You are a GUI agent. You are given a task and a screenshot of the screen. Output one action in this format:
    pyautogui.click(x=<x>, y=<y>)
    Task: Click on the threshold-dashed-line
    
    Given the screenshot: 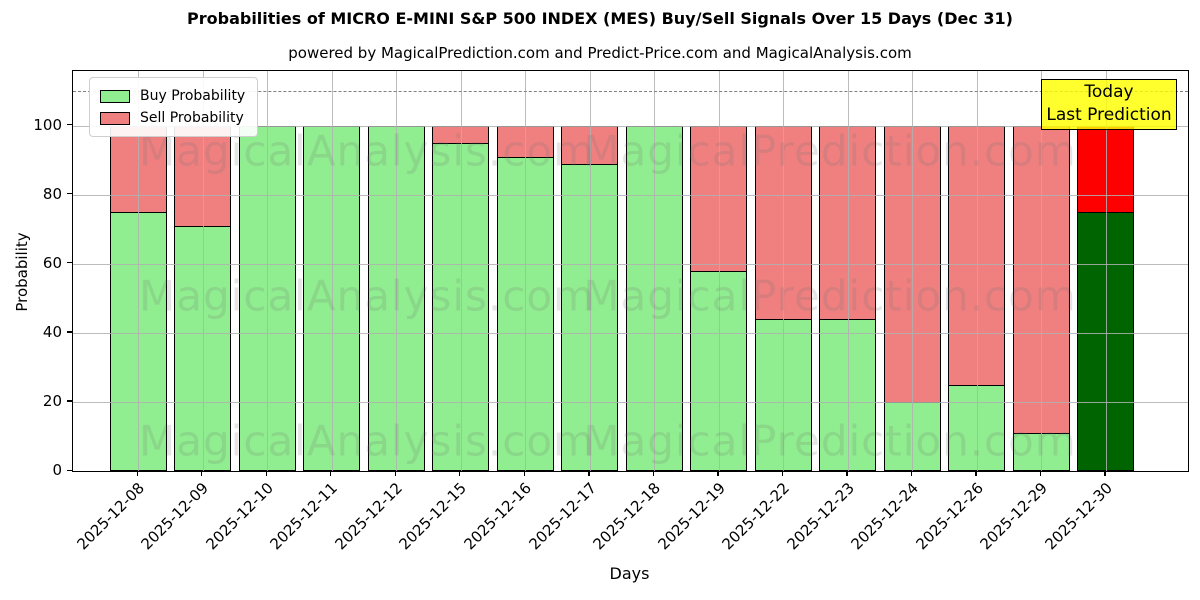 What is the action you would take?
    pyautogui.click(x=630, y=91)
    